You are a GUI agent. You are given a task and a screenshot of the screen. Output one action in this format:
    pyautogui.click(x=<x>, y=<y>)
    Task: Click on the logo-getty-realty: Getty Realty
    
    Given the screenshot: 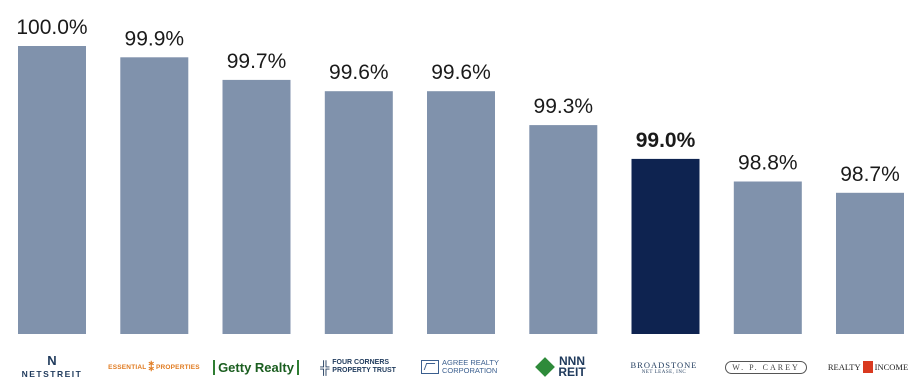 What is the action you would take?
    pyautogui.click(x=256, y=367)
    